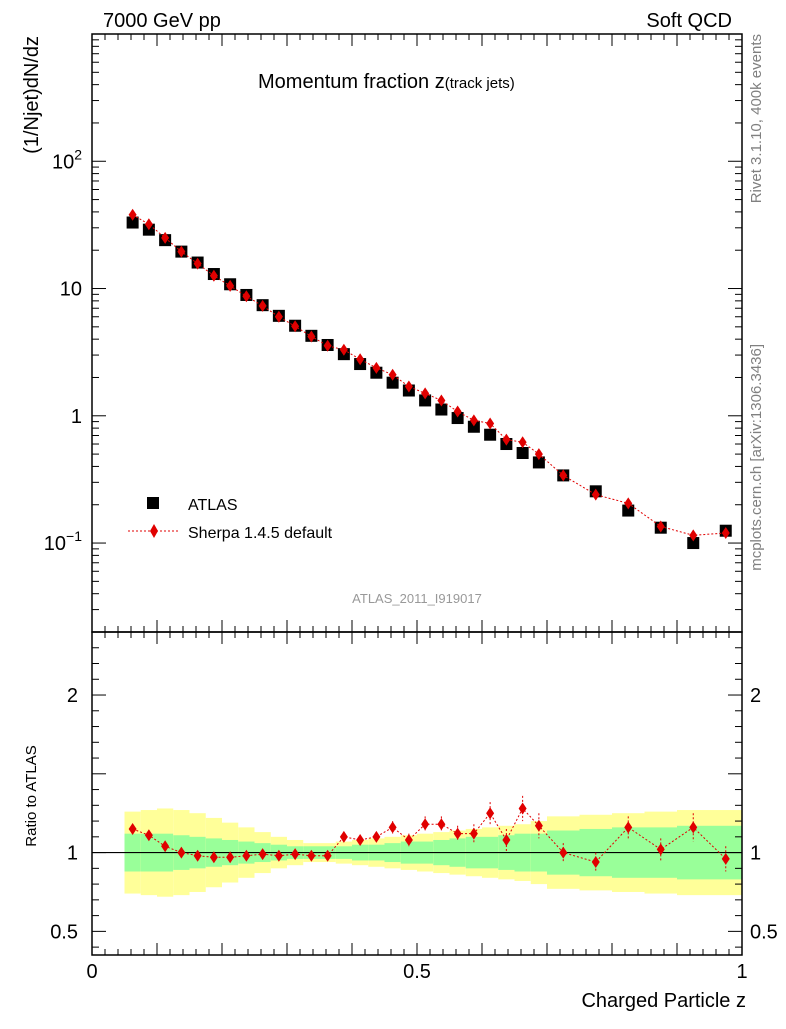 The image size is (786, 1029). I want to click on rivet-version-label: Rivet 3.1.10, 400k events, so click(756, 118).